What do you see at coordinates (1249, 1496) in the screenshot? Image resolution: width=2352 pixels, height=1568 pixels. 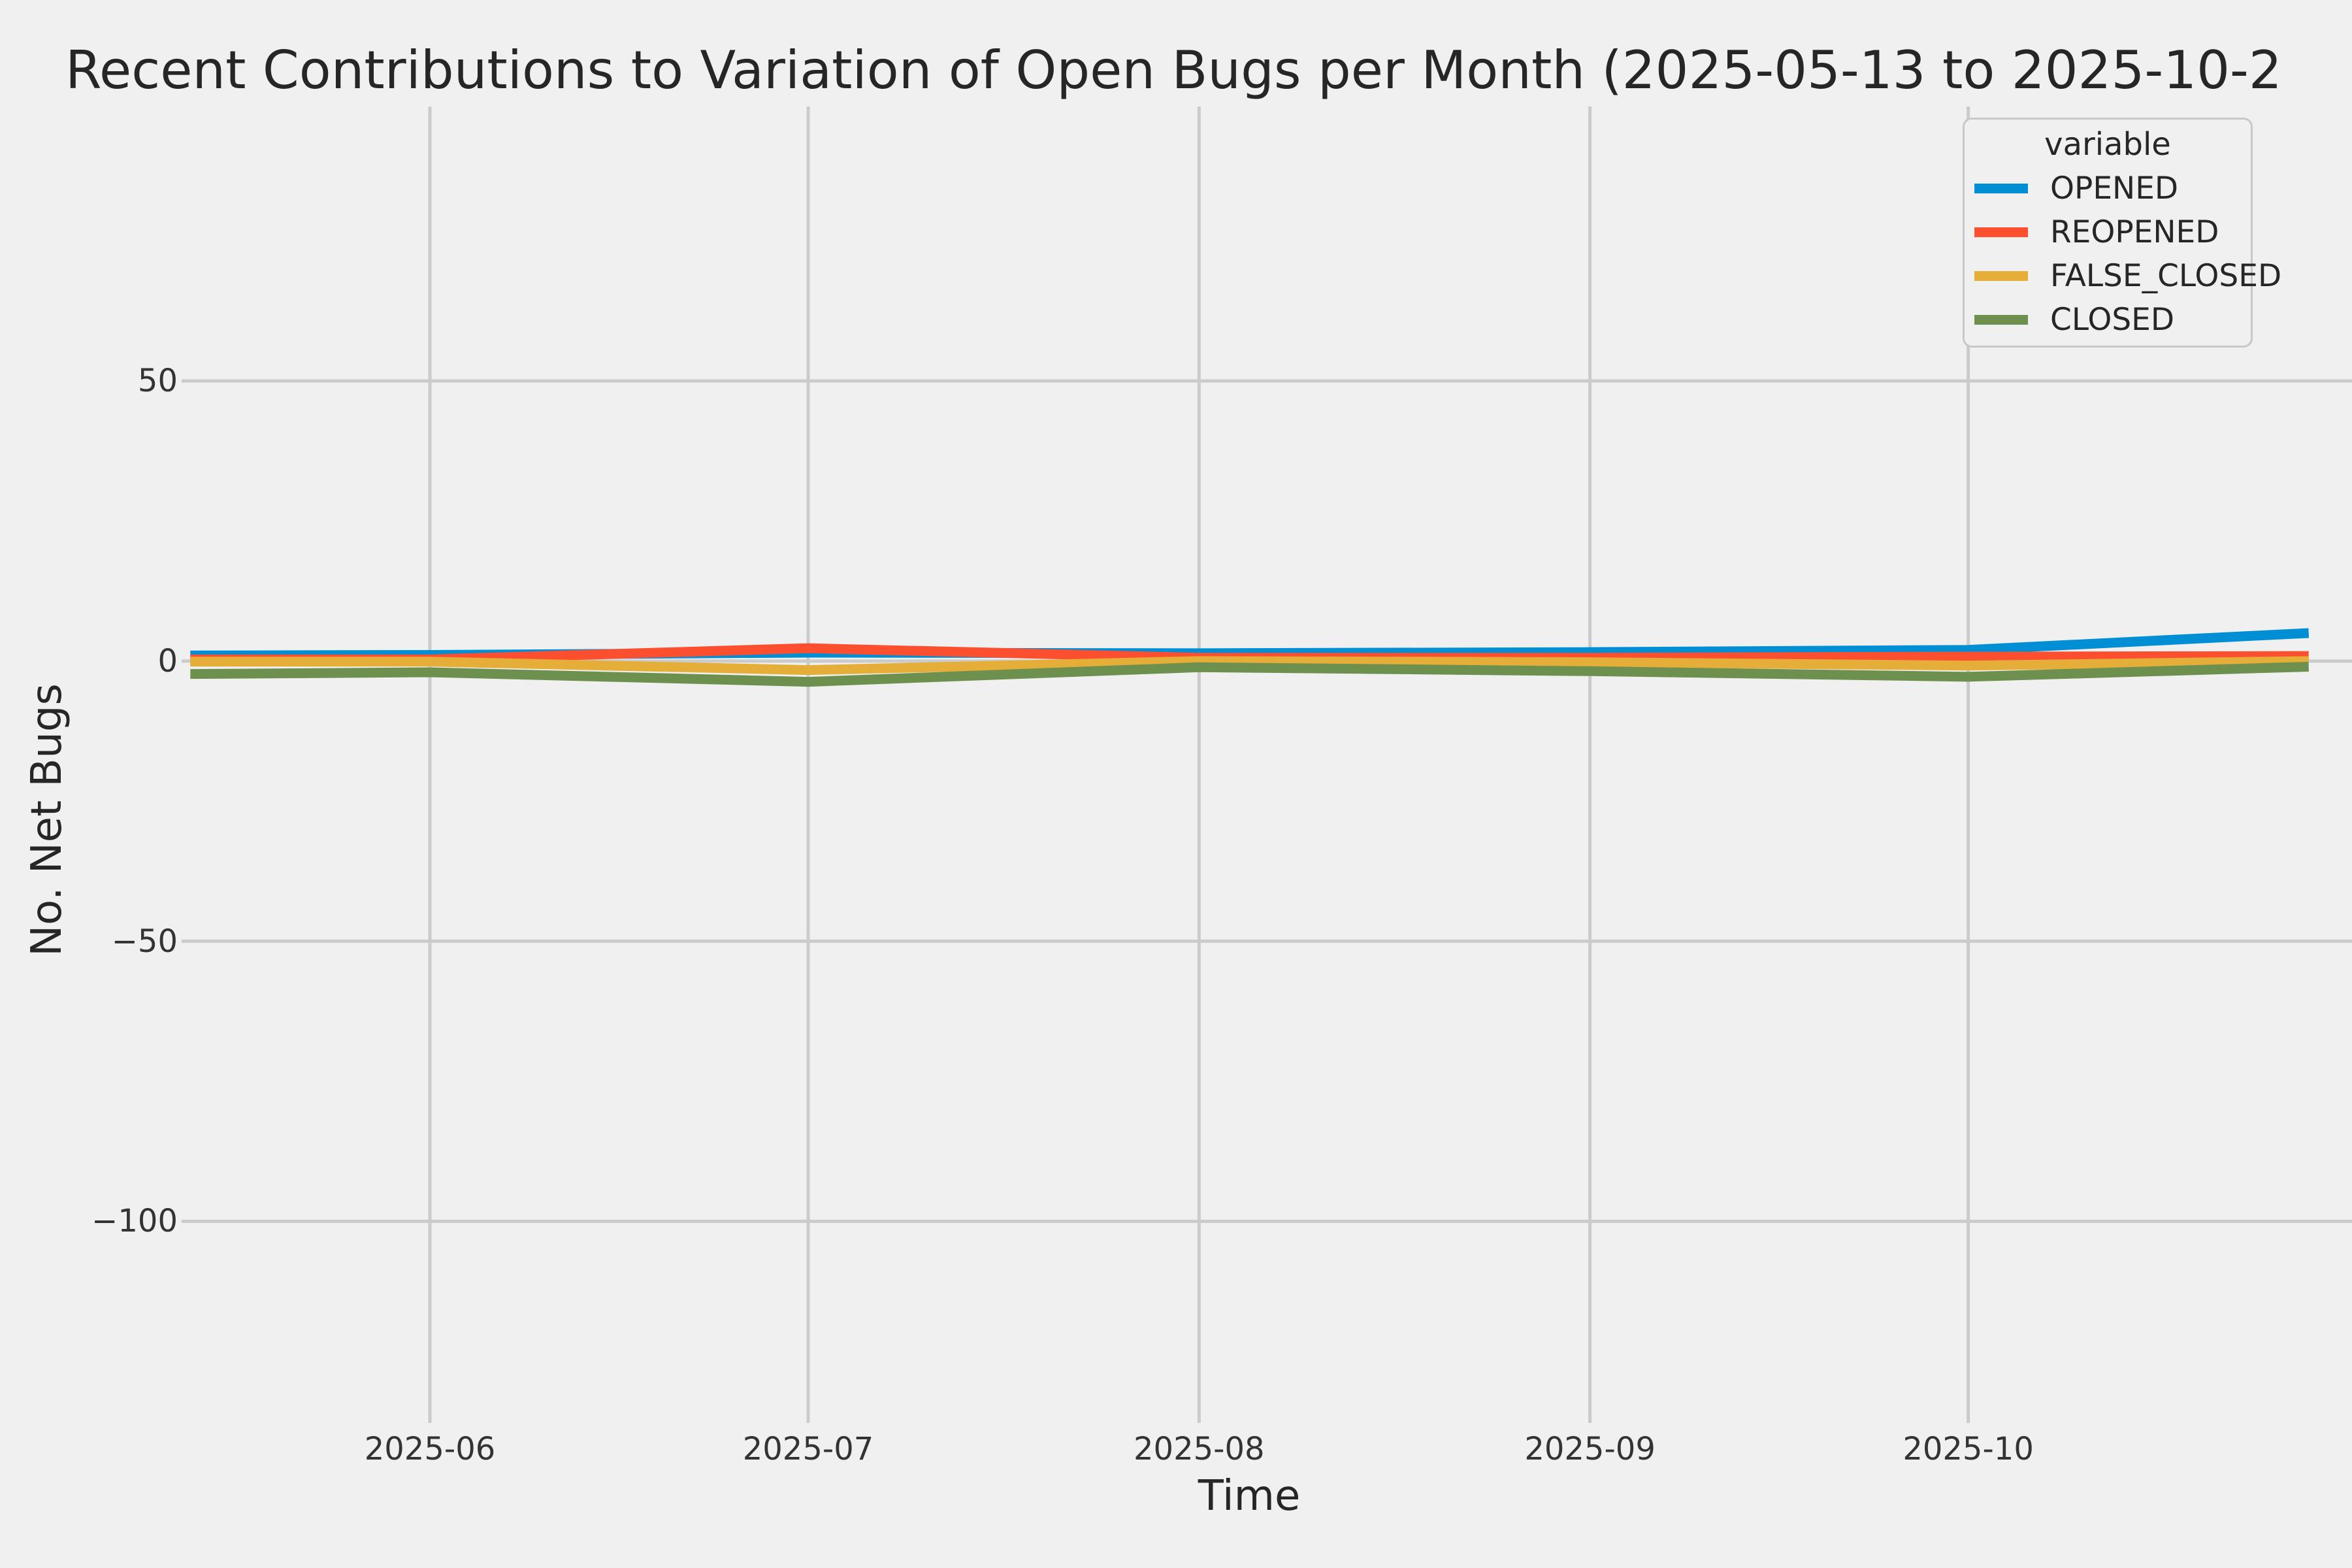 I see `x-axis-label: Time` at bounding box center [1249, 1496].